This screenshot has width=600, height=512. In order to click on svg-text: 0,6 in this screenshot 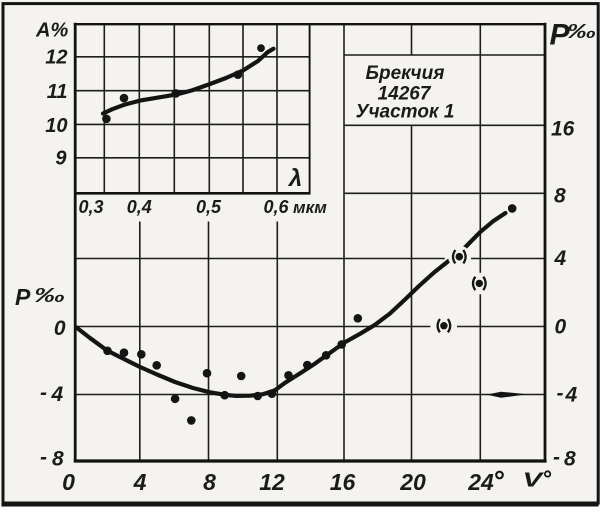, I will do `click(276, 207)`.